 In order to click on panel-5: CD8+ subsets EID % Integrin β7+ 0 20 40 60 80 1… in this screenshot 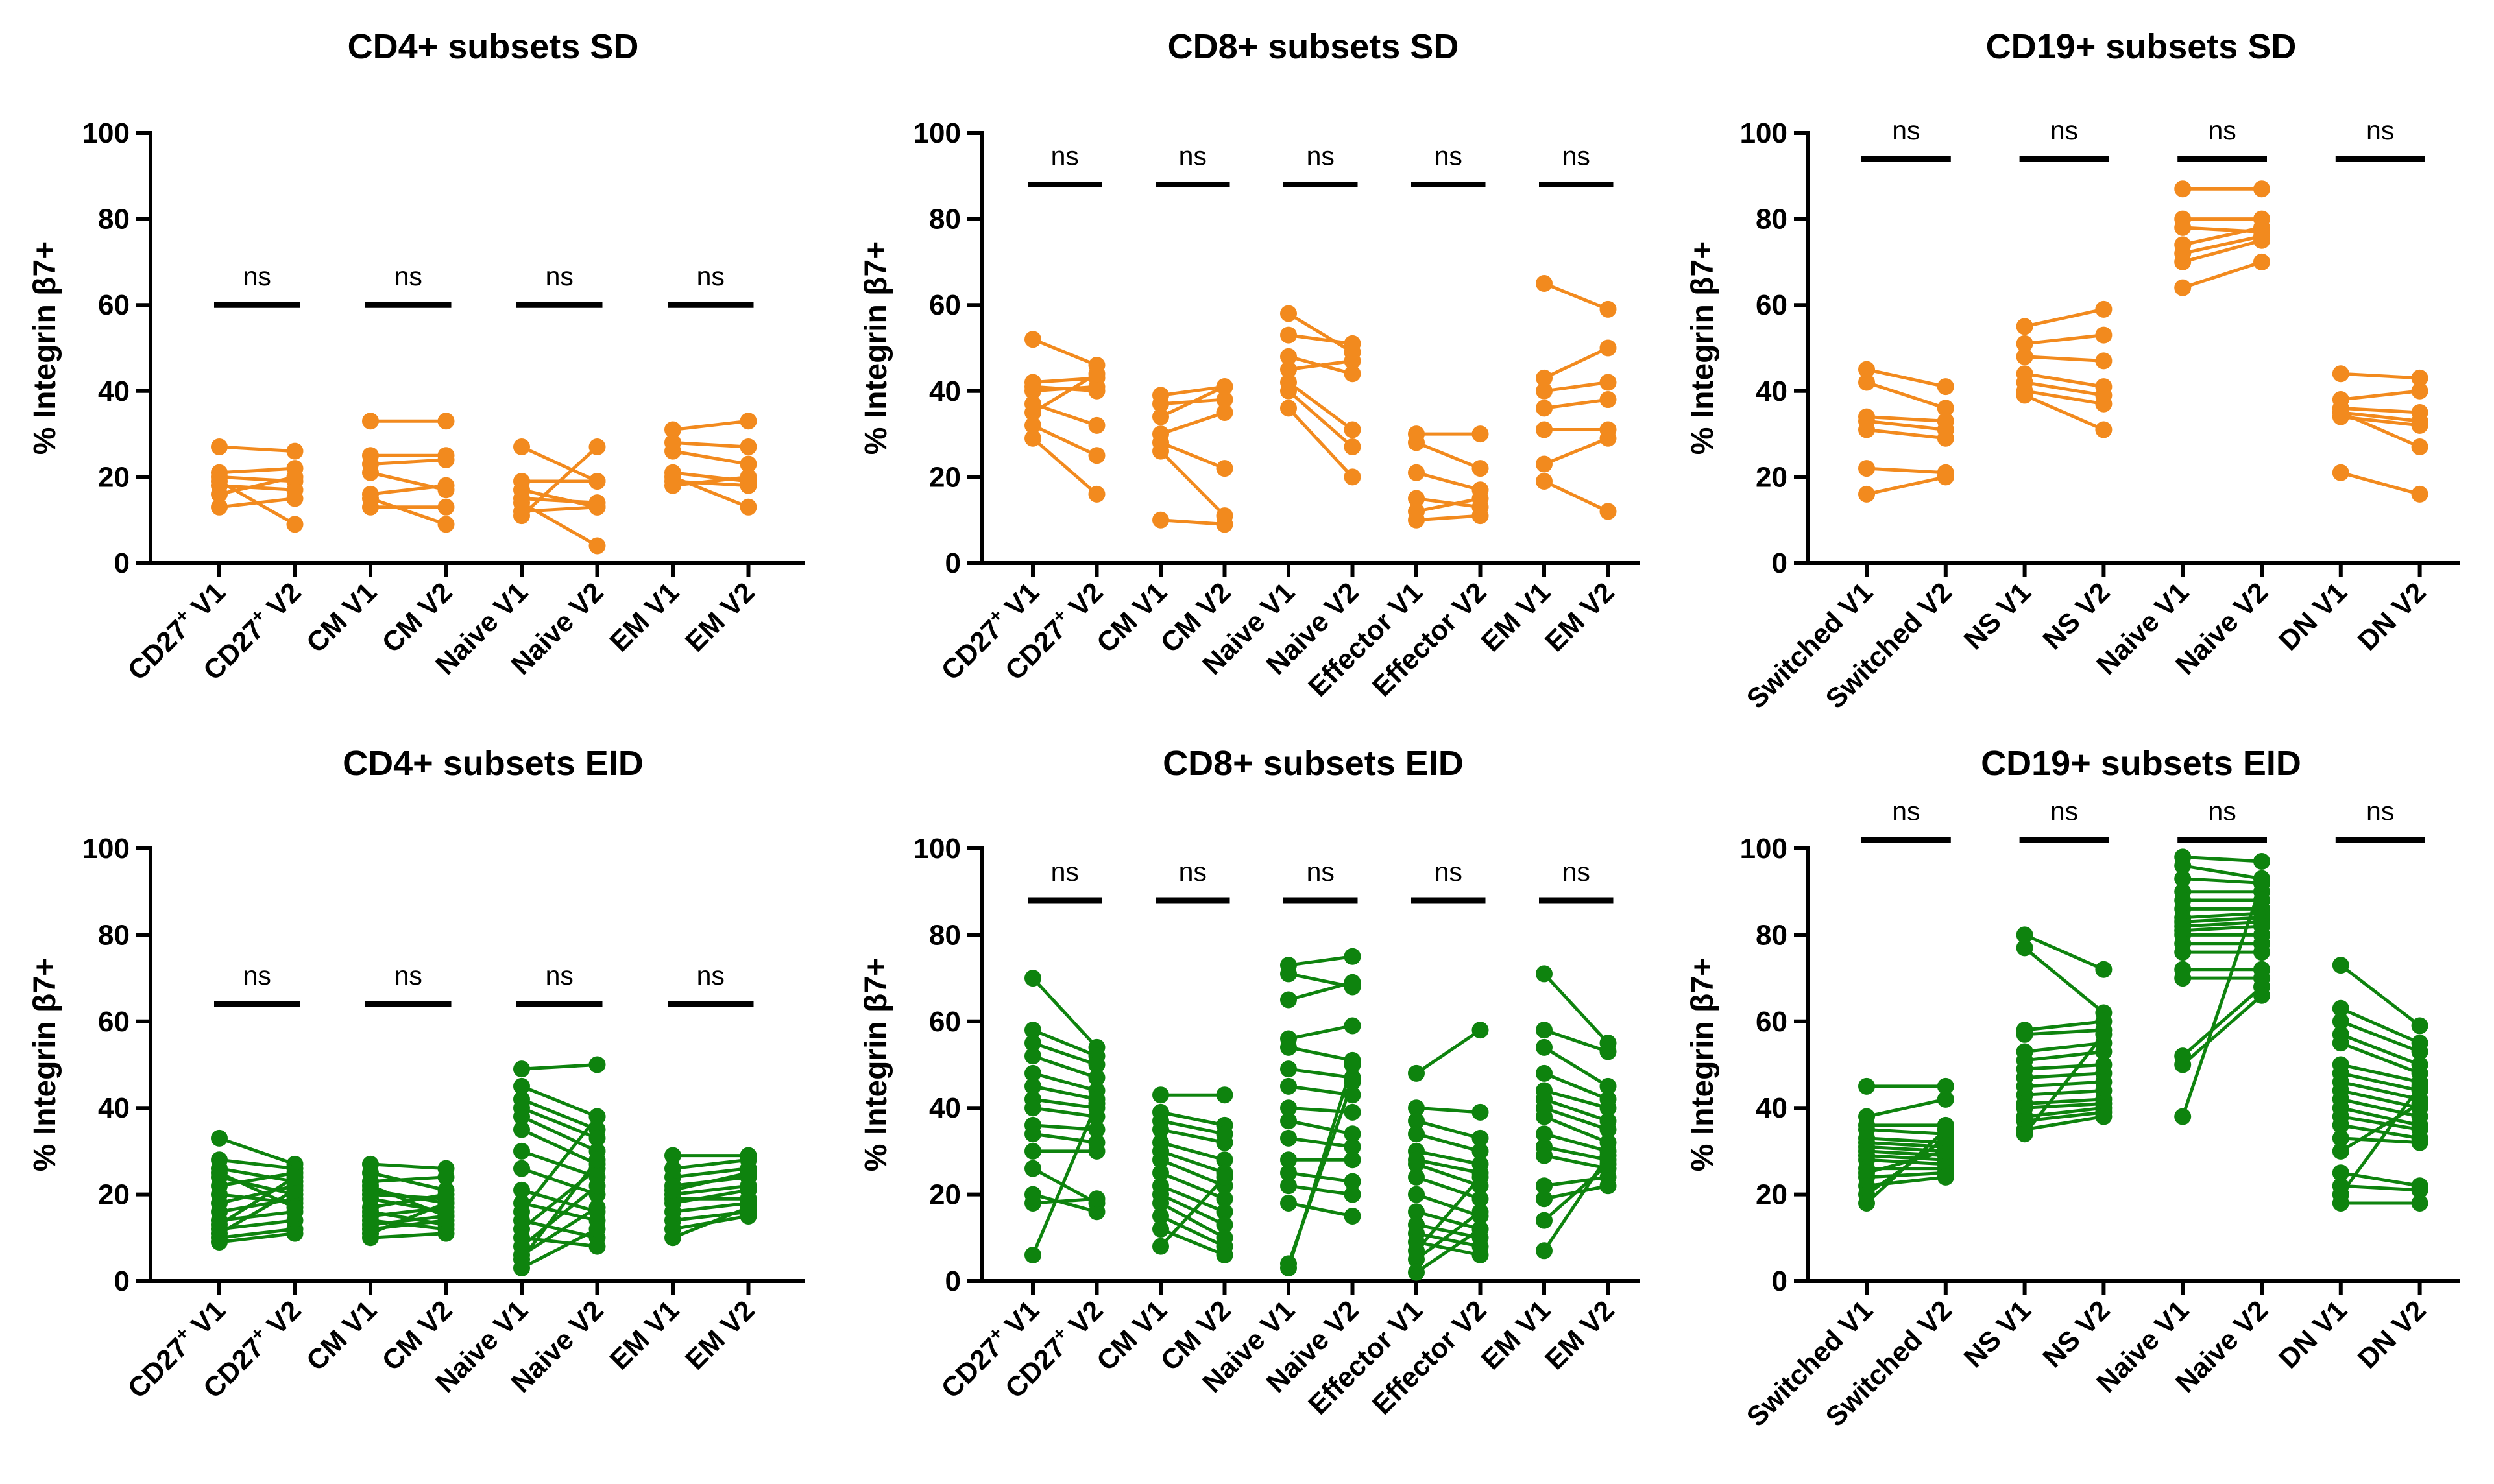, I will do `click(1249, 1082)`.